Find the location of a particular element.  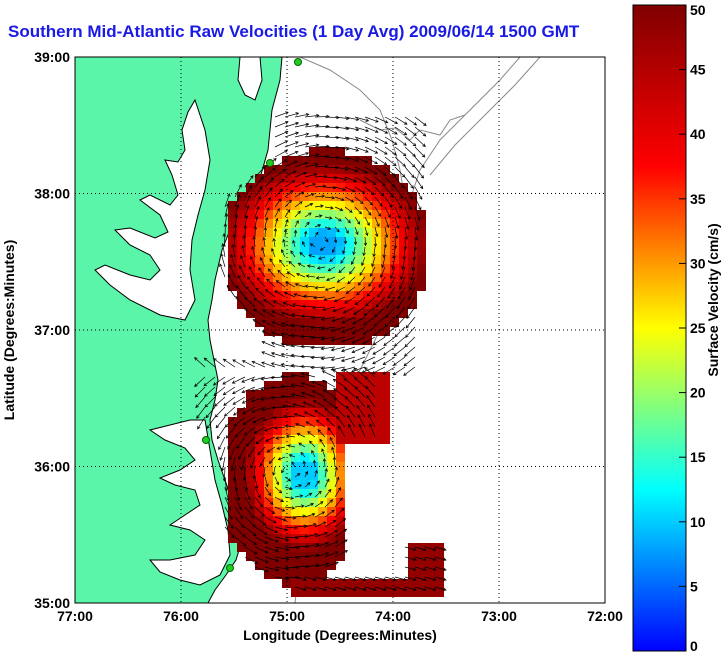

colorbar-tick-label: 45 is located at coordinates (698, 70).